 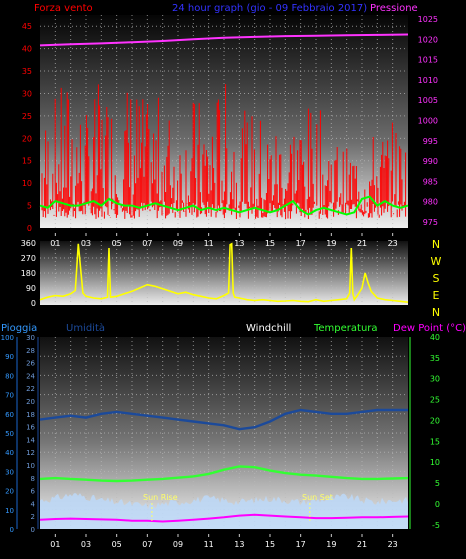 I want to click on wind-speed-tick-label: 30, so click(x=27, y=93).